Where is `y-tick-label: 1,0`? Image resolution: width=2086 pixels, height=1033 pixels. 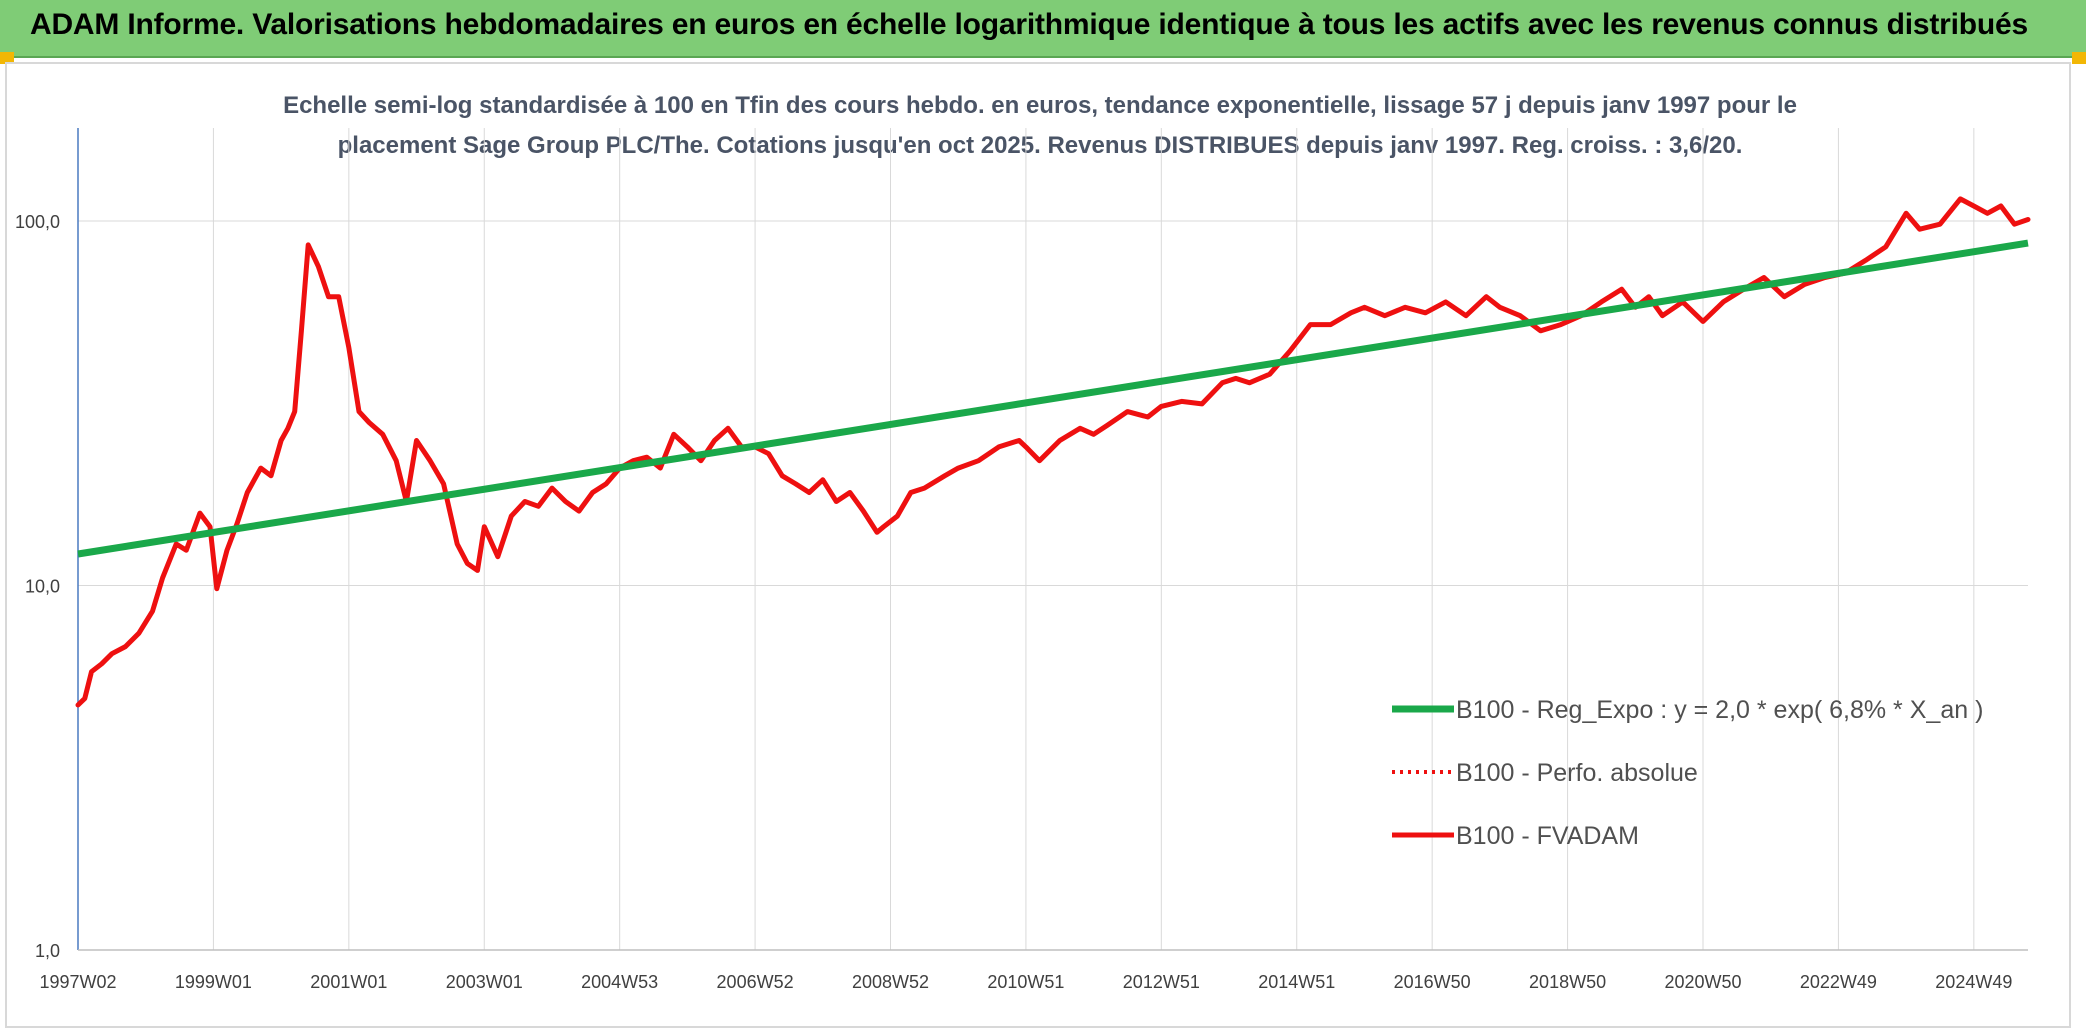 y-tick-label: 1,0 is located at coordinates (47, 951).